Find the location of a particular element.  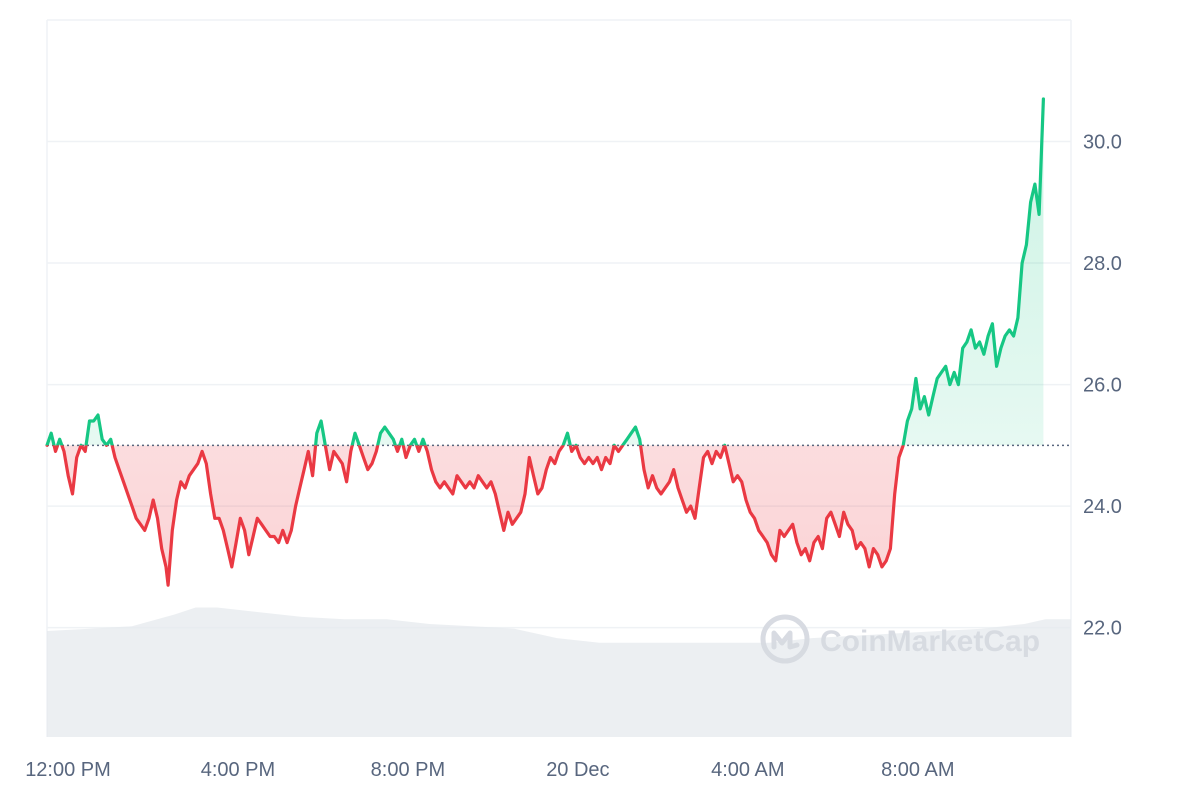

x-tick-label: 4:00 PM is located at coordinates (238, 770).